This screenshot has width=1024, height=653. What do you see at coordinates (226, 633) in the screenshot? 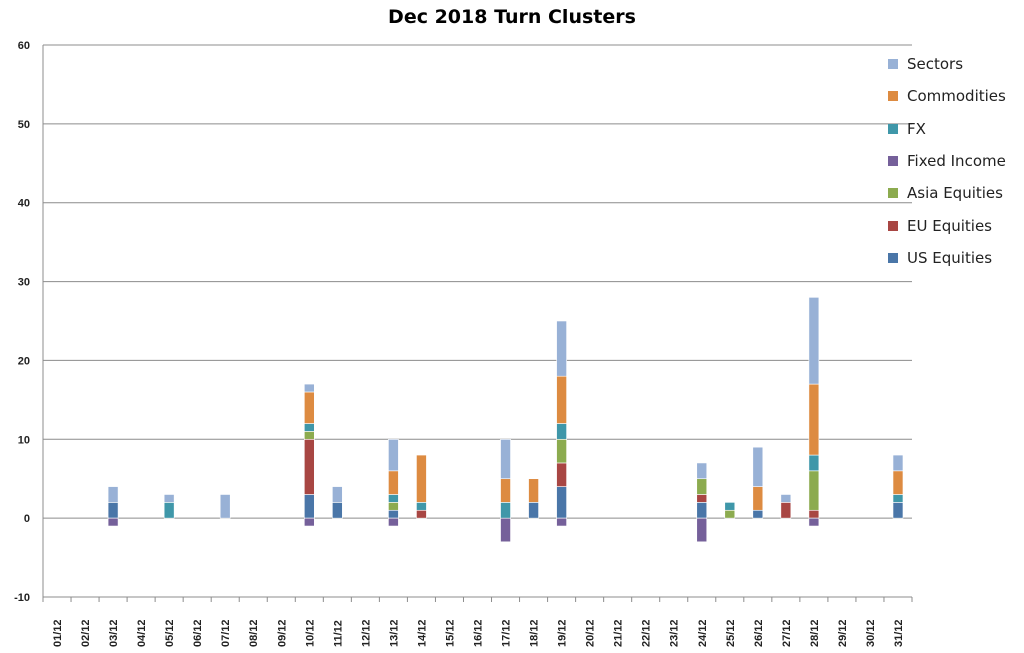
I see `x-tick-label: 07/12` at bounding box center [226, 633].